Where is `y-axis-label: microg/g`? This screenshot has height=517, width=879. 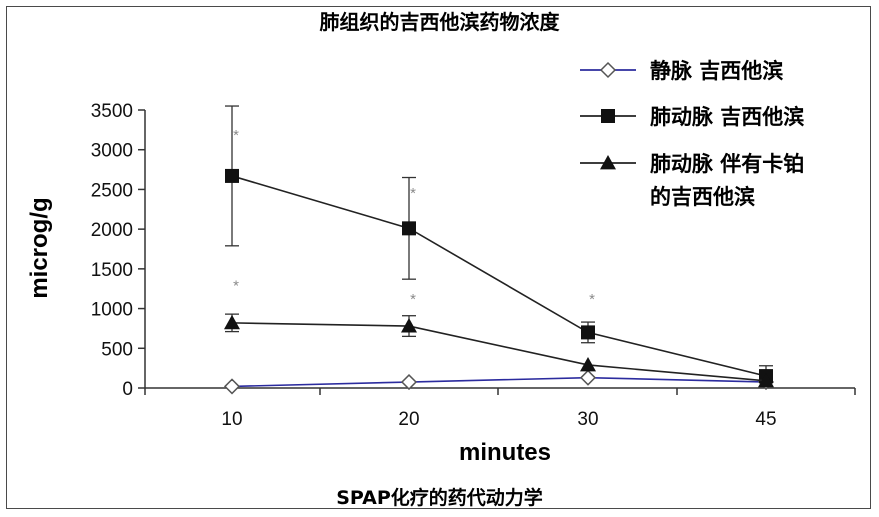
y-axis-label: microg/g is located at coordinates (39, 247).